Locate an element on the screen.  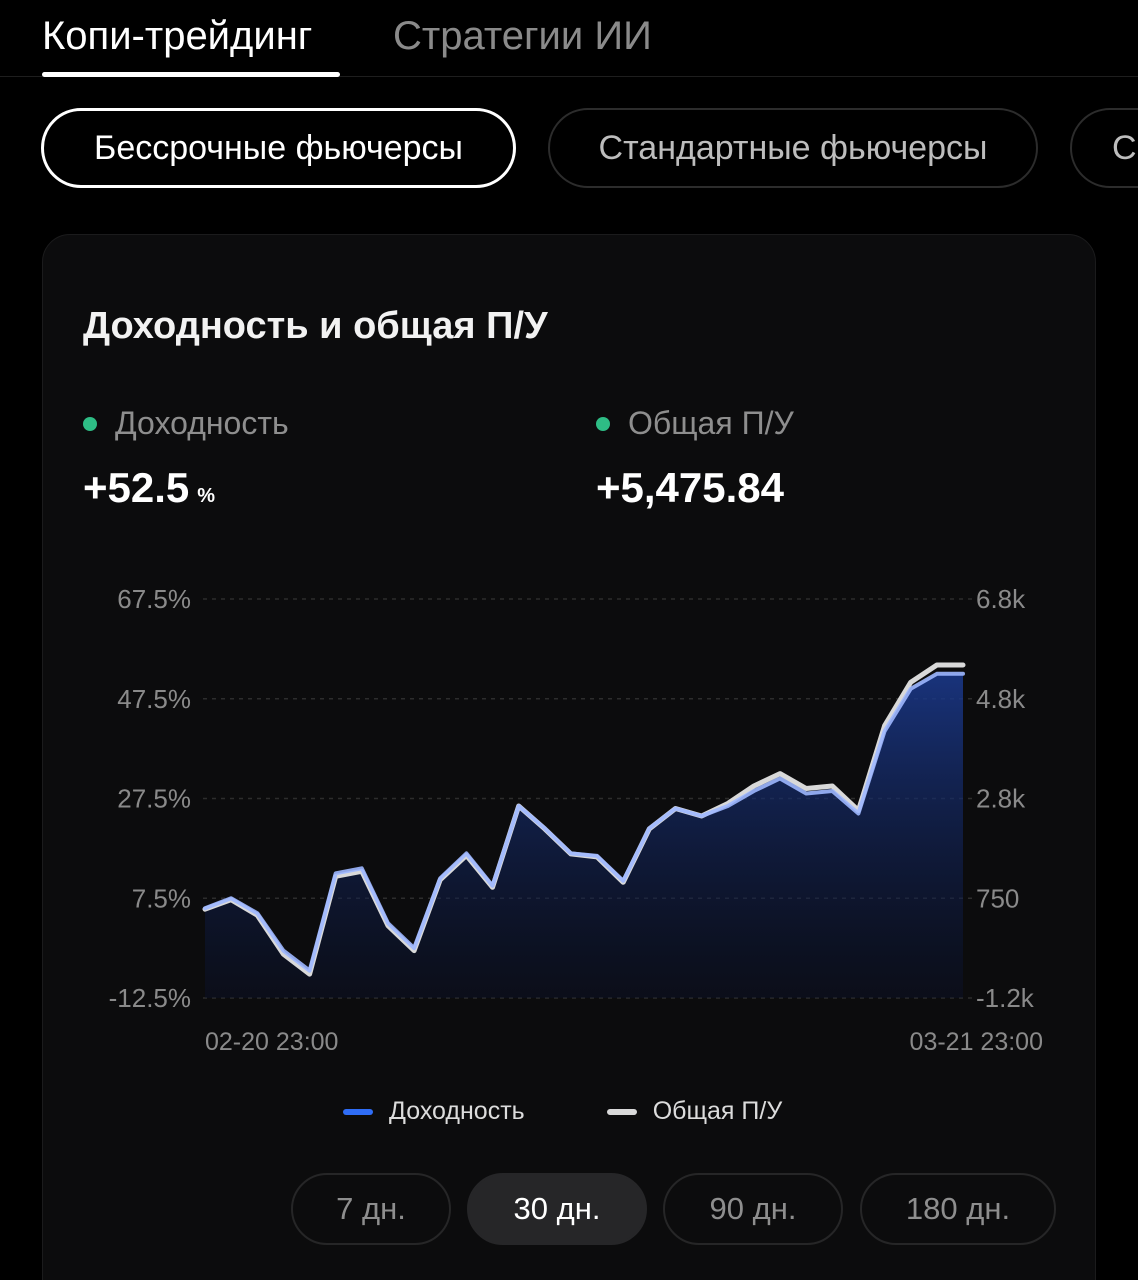
period-7d-button: 7 дн. is located at coordinates (371, 1209).